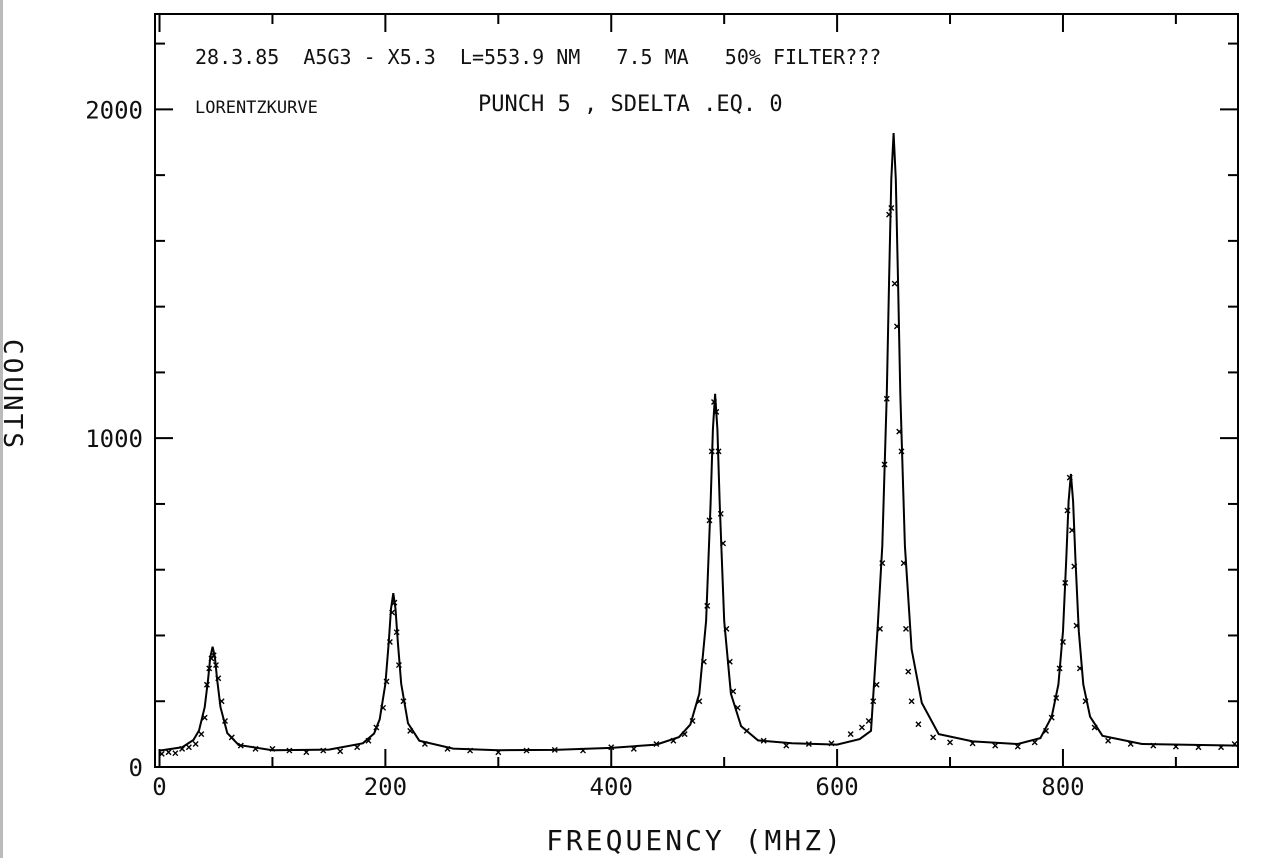 Image resolution: width=1279 pixels, height=858 pixels. Describe the element at coordinates (1, 429) in the screenshot. I see `scan-edge` at that location.